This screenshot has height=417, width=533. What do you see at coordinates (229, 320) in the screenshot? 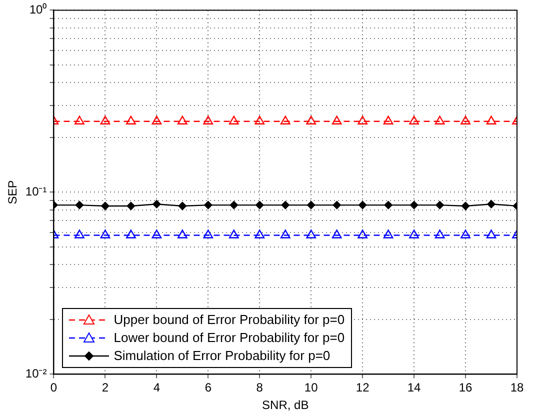
I see `legend-label: Upper bound of Error Probability for p=0` at bounding box center [229, 320].